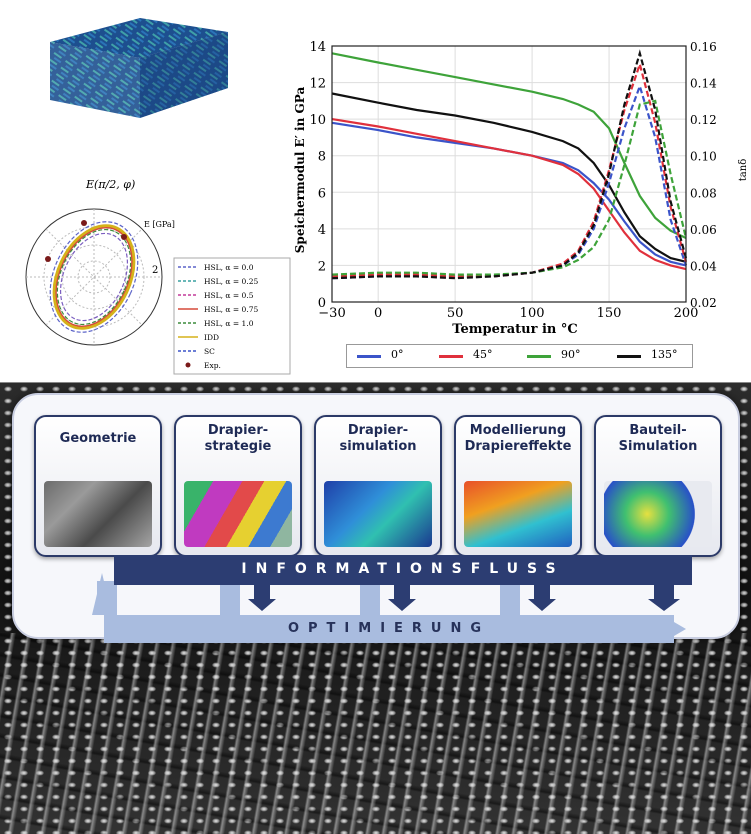  Describe the element at coordinates (300, 170) in the screenshot. I see `y-axis-label: Speichermodul E′ in GPa` at that location.